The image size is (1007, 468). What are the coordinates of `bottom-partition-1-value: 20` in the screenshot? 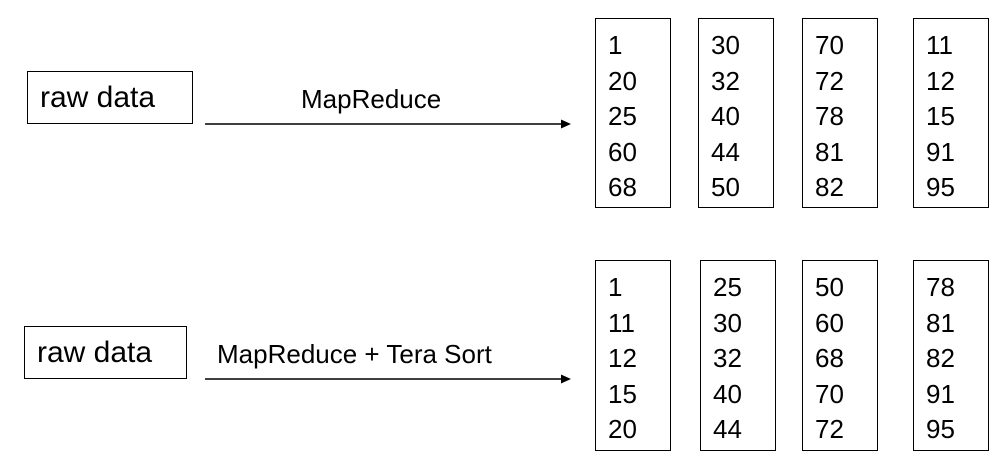 It's located at (622, 429).